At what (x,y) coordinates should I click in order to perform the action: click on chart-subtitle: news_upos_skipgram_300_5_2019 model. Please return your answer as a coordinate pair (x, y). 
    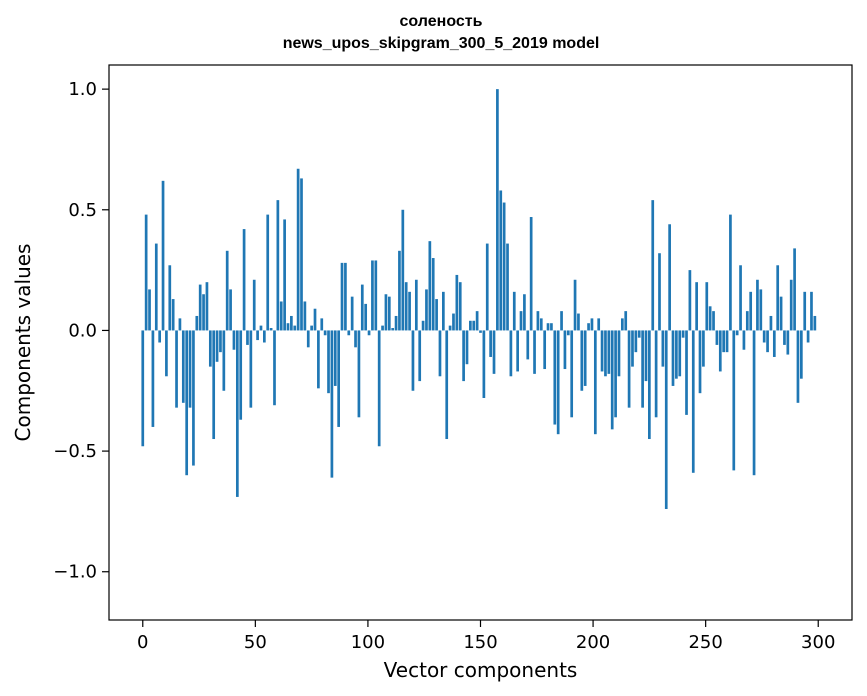
    Looking at the image, I should click on (441, 43).